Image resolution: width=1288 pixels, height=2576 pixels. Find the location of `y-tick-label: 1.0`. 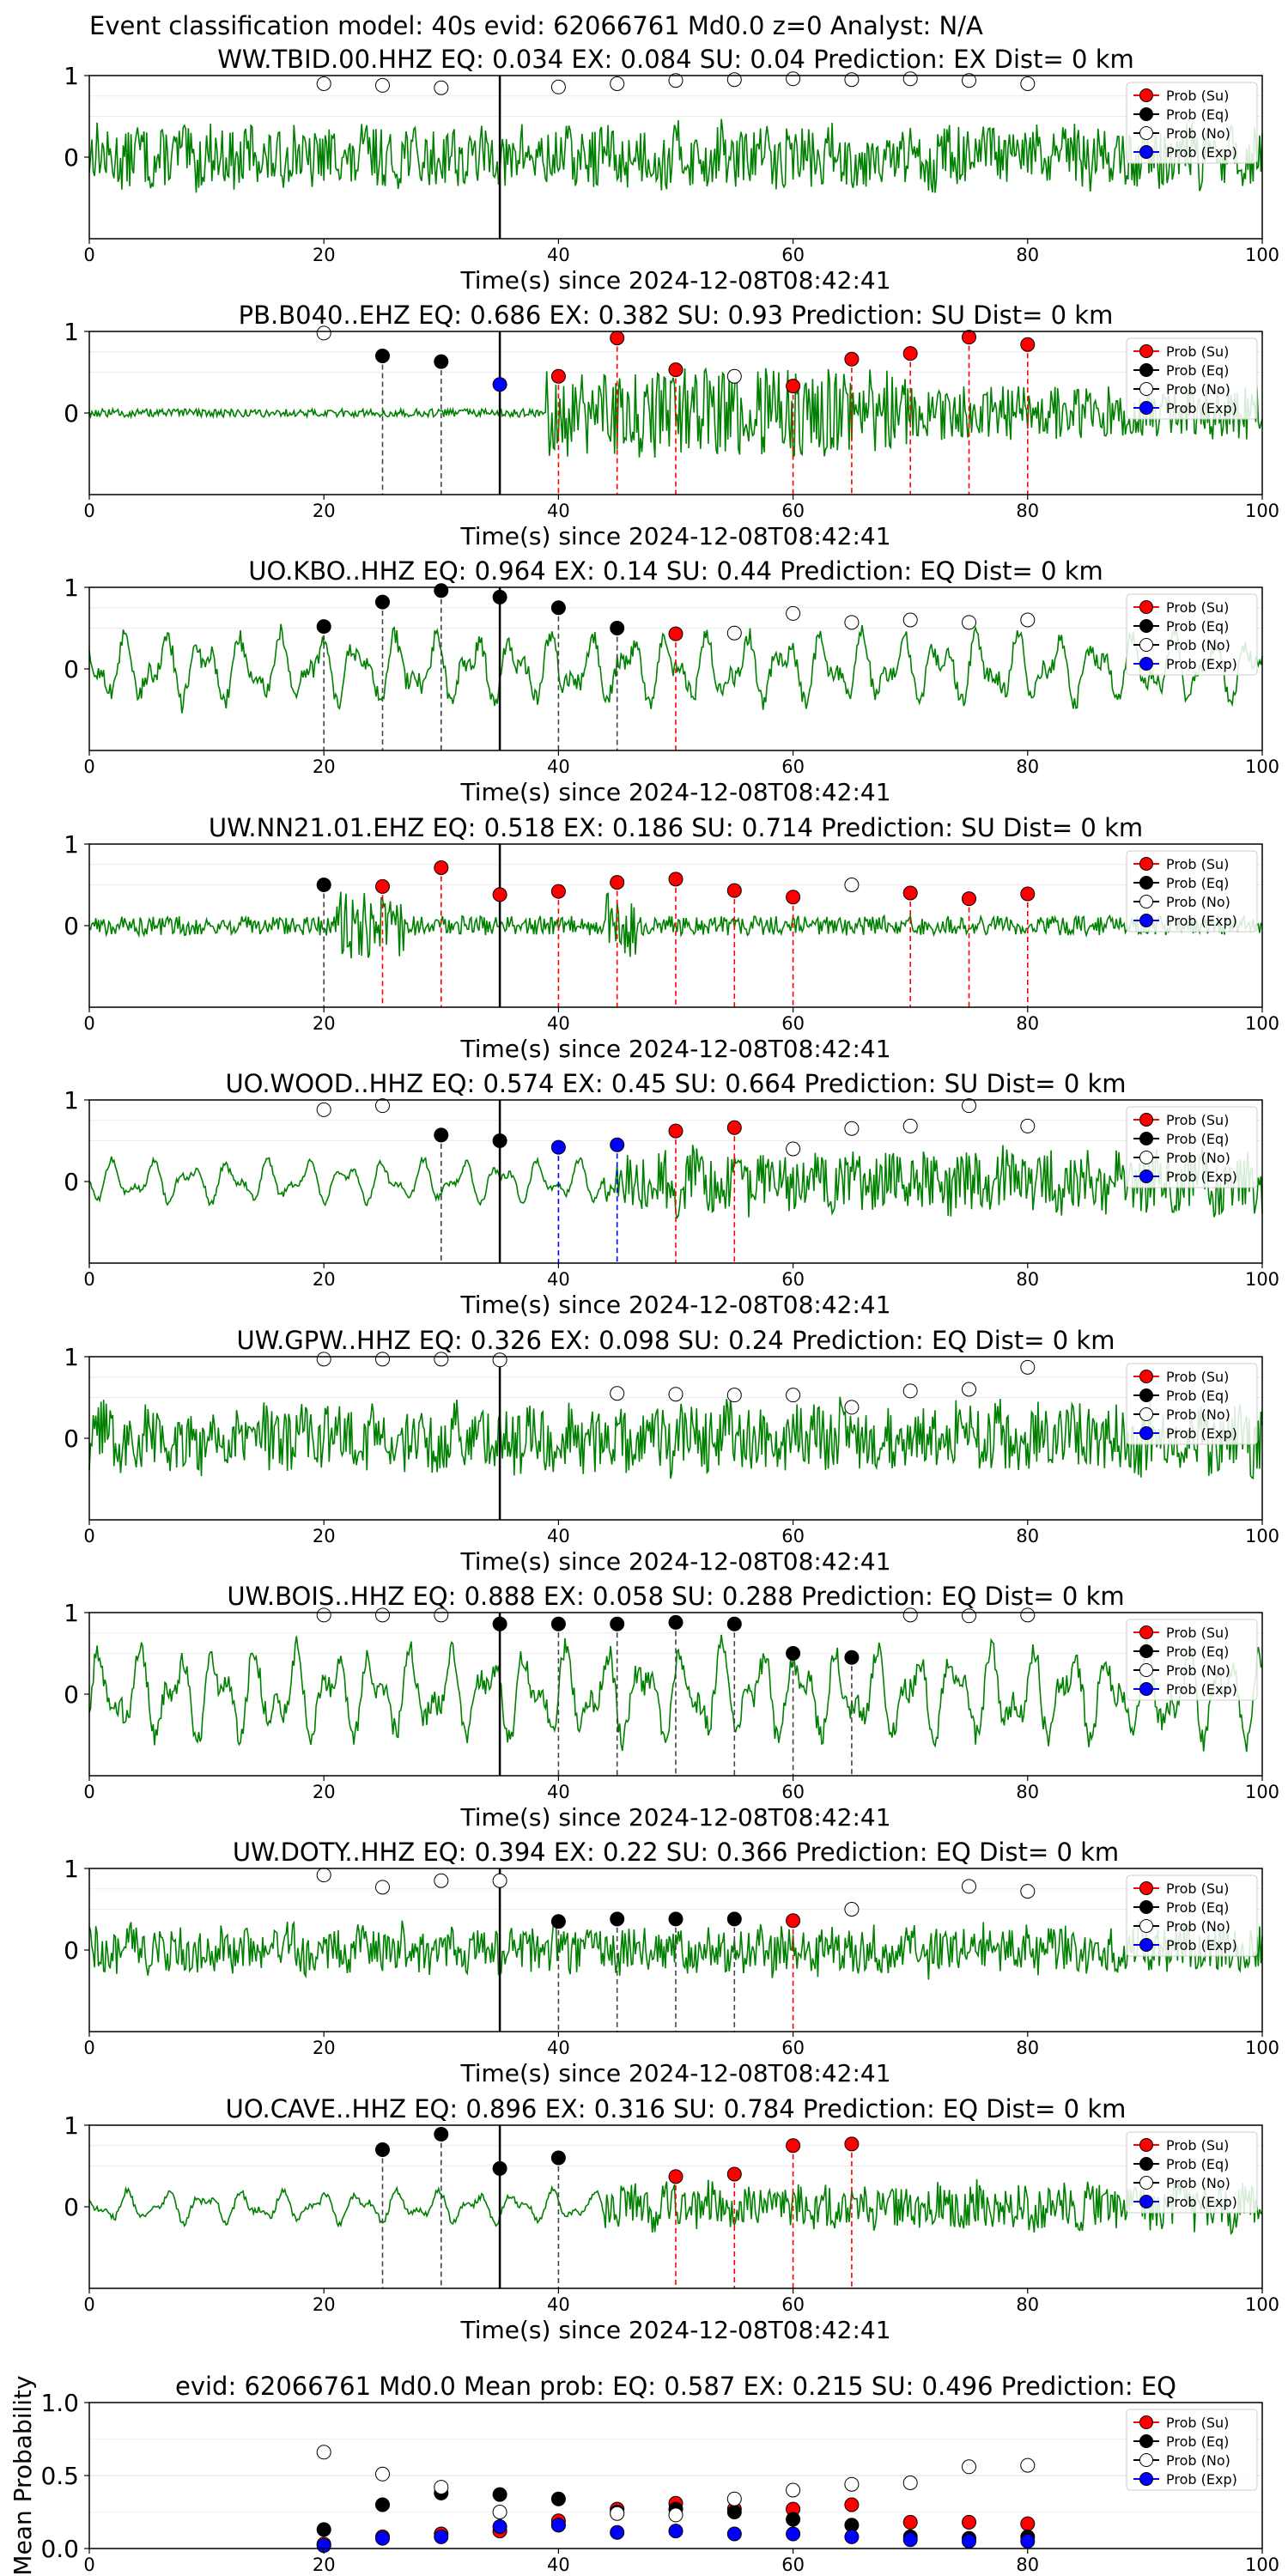

y-tick-label: 1.0 is located at coordinates (59, 2403).